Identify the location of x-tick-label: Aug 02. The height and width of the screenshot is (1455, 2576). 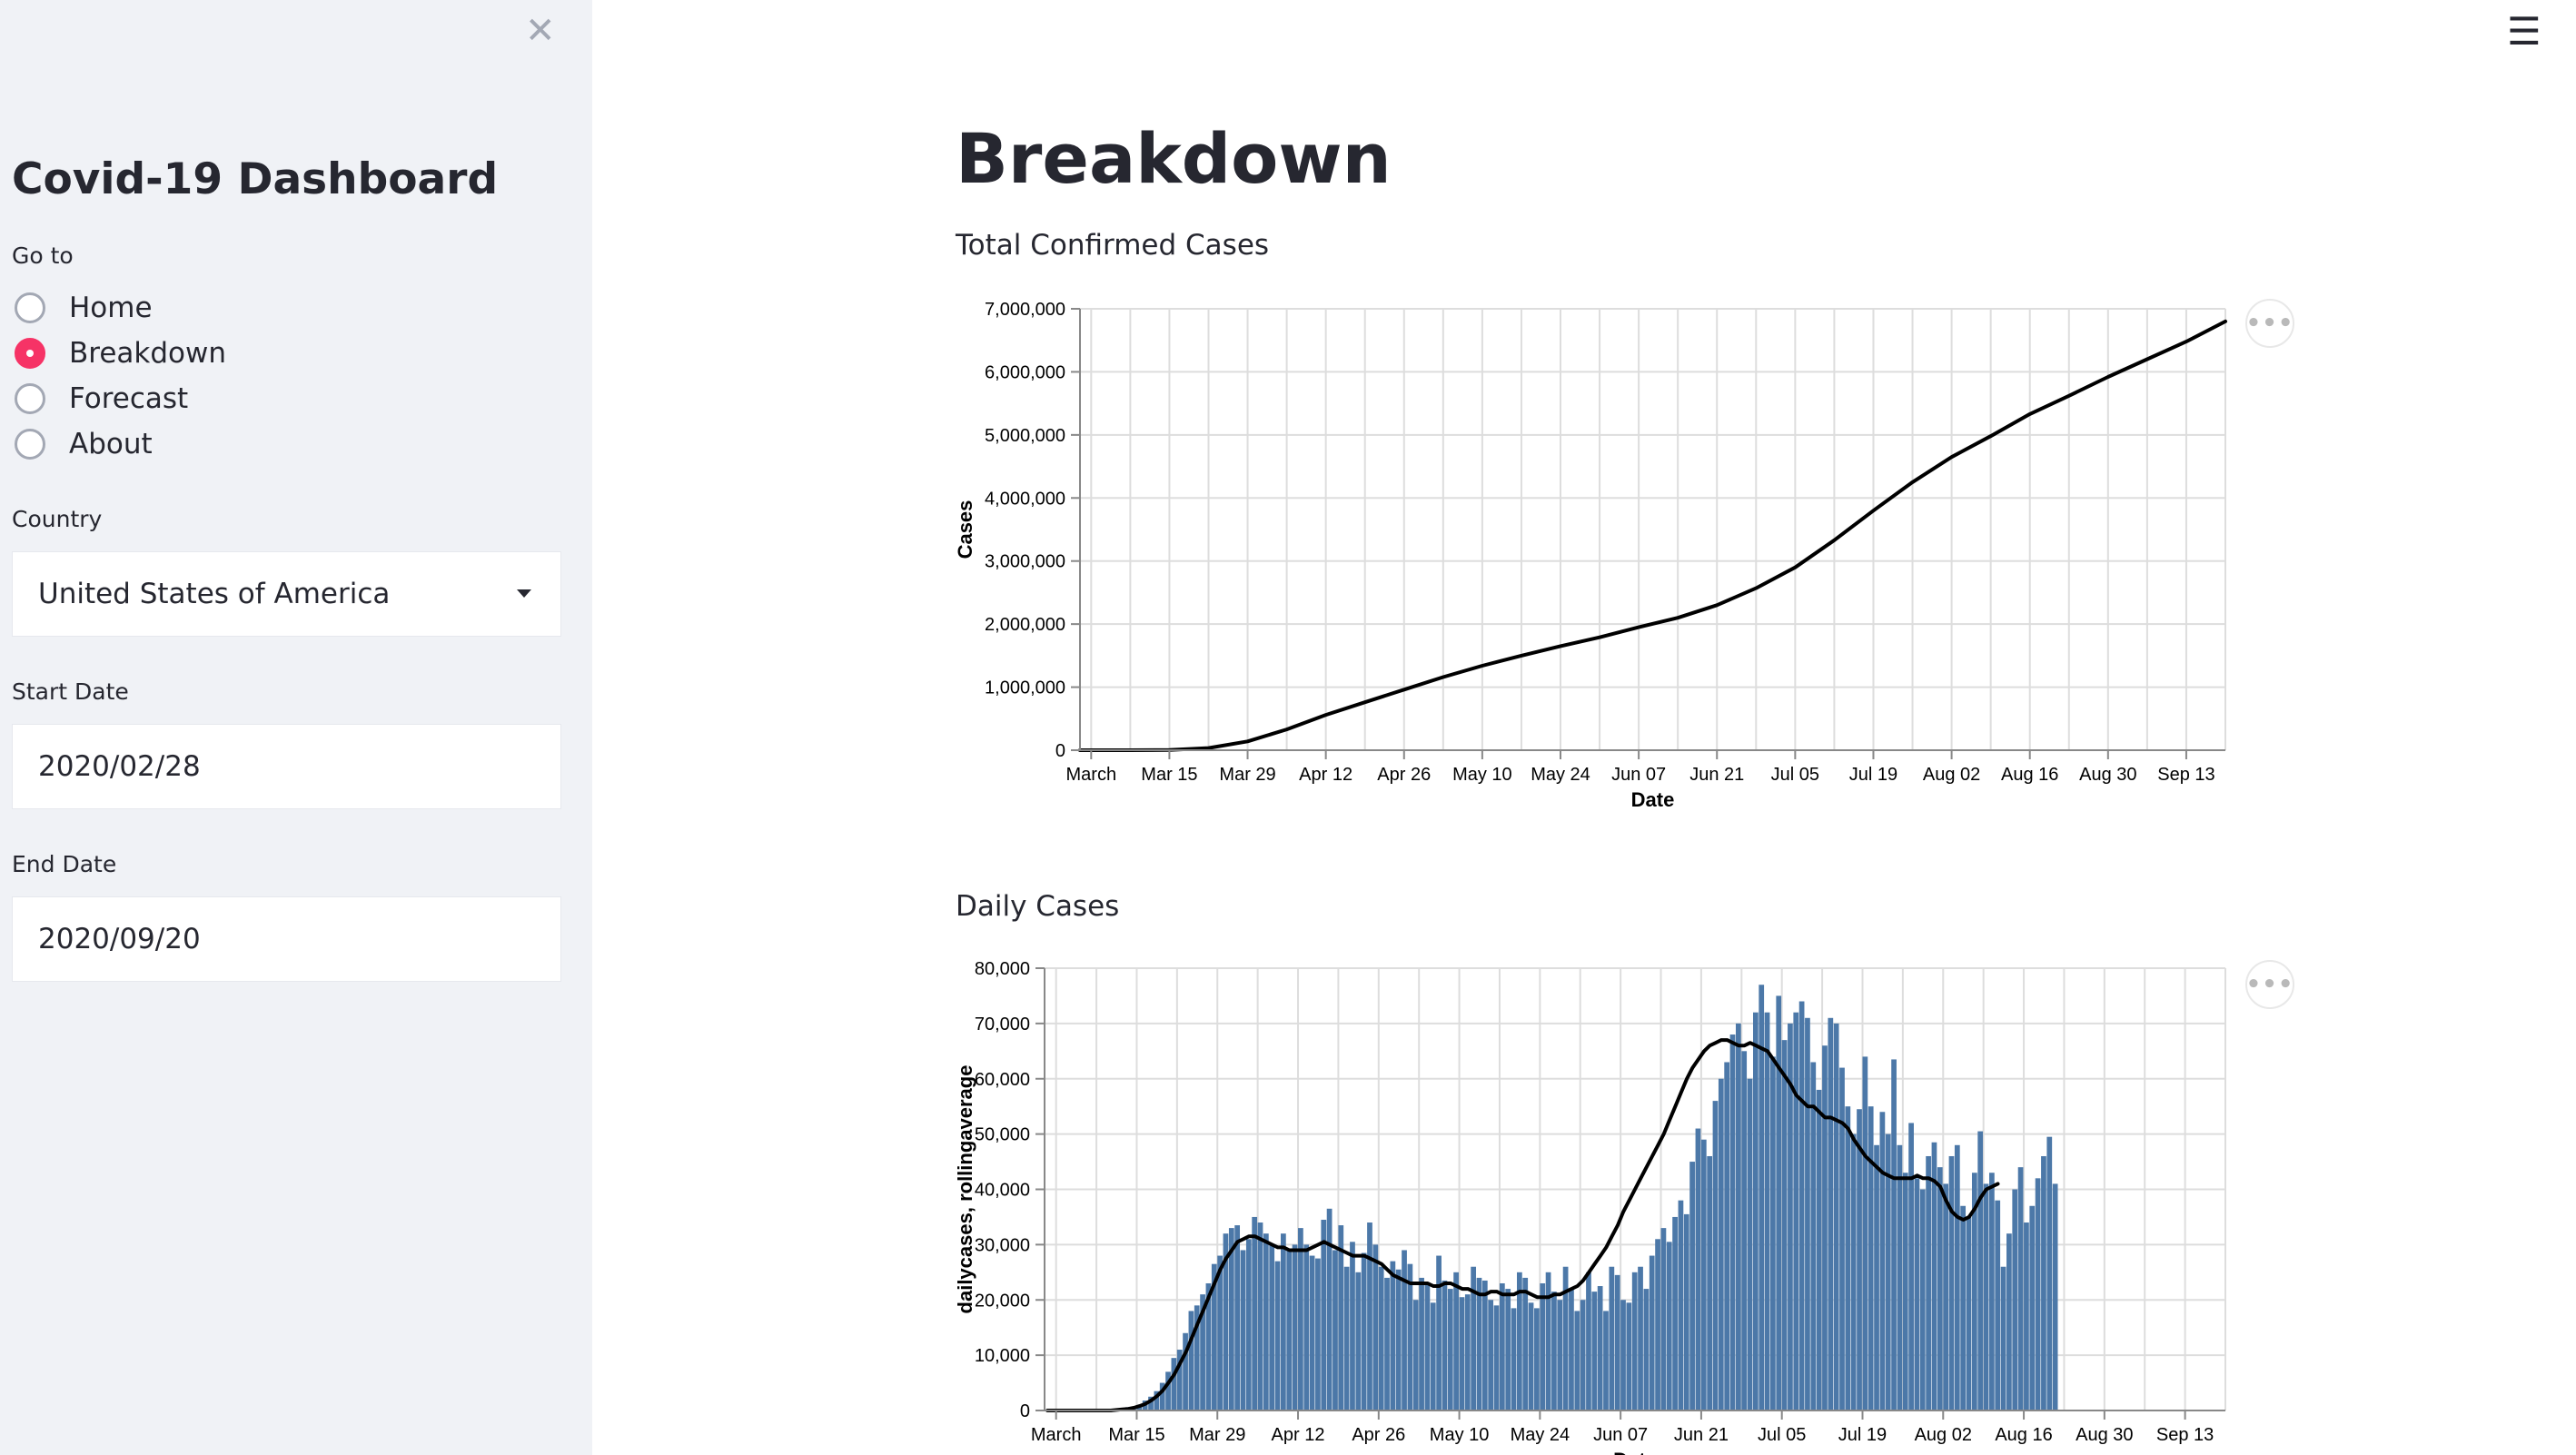
(1943, 1435).